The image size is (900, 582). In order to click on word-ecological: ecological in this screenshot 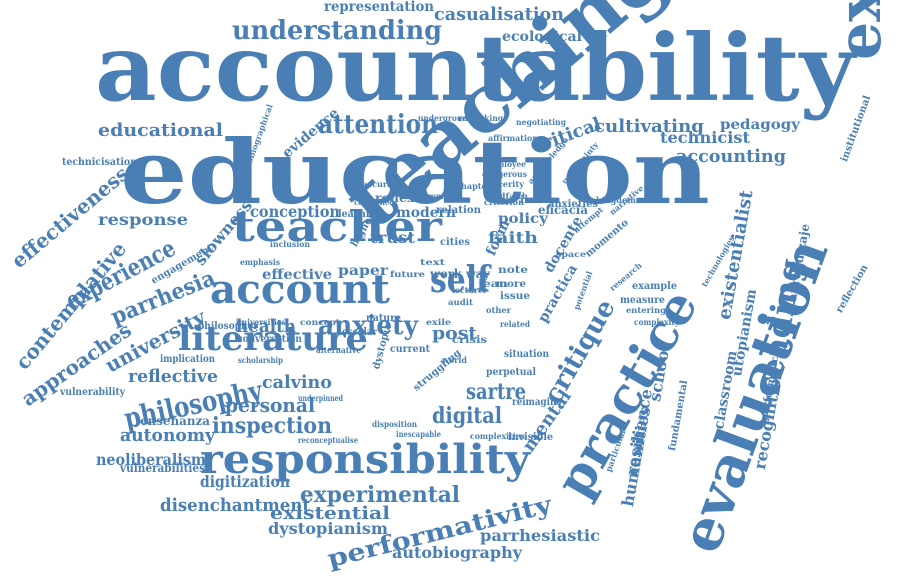, I will do `click(542, 37)`.